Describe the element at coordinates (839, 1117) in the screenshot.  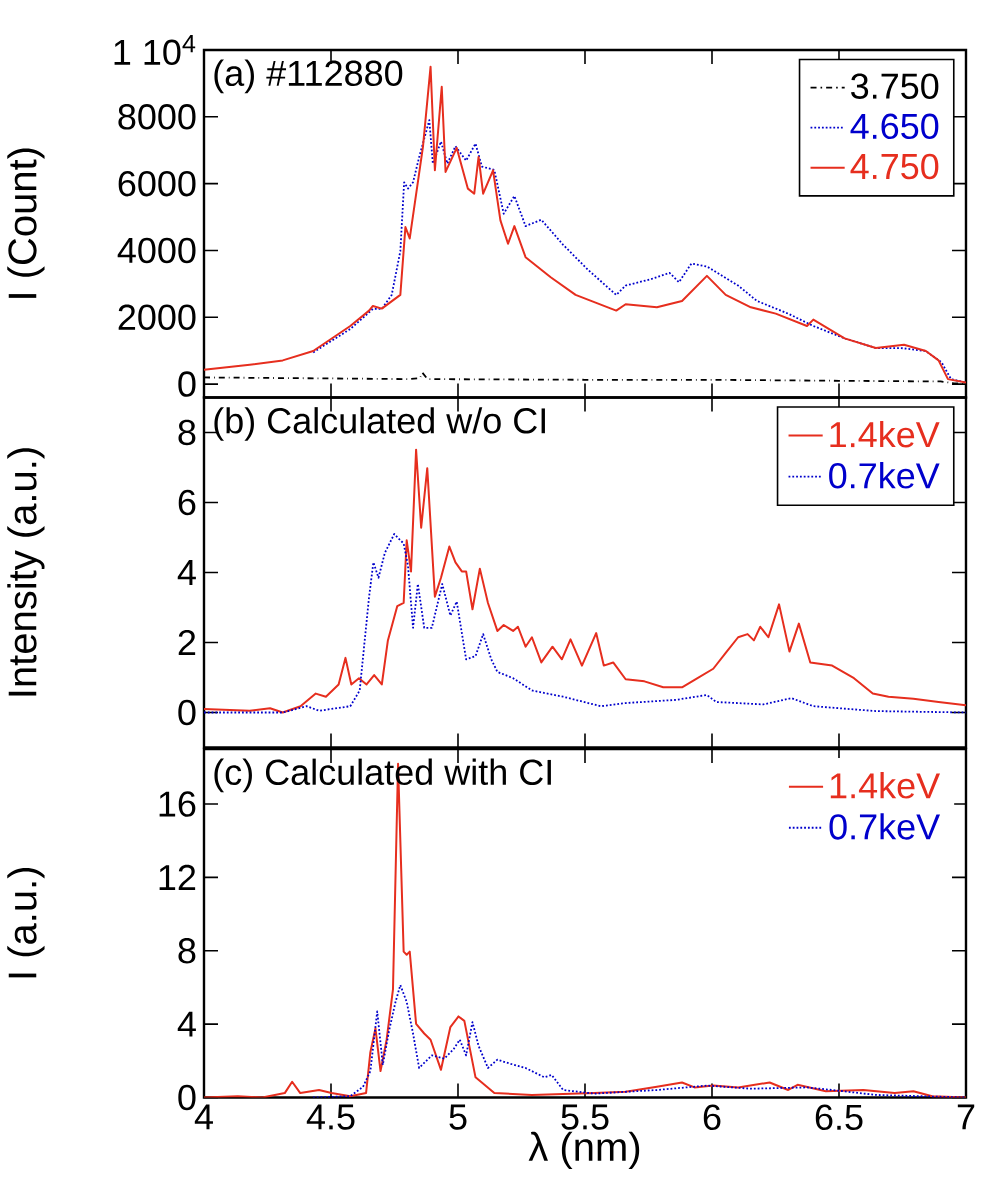
I see `x-tick-label: 6.5` at that location.